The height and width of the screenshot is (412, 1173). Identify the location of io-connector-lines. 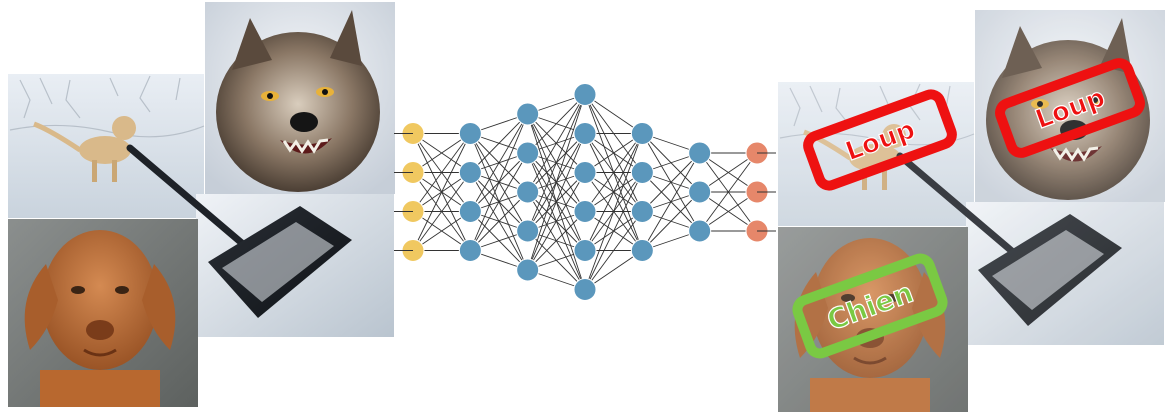
(585, 192).